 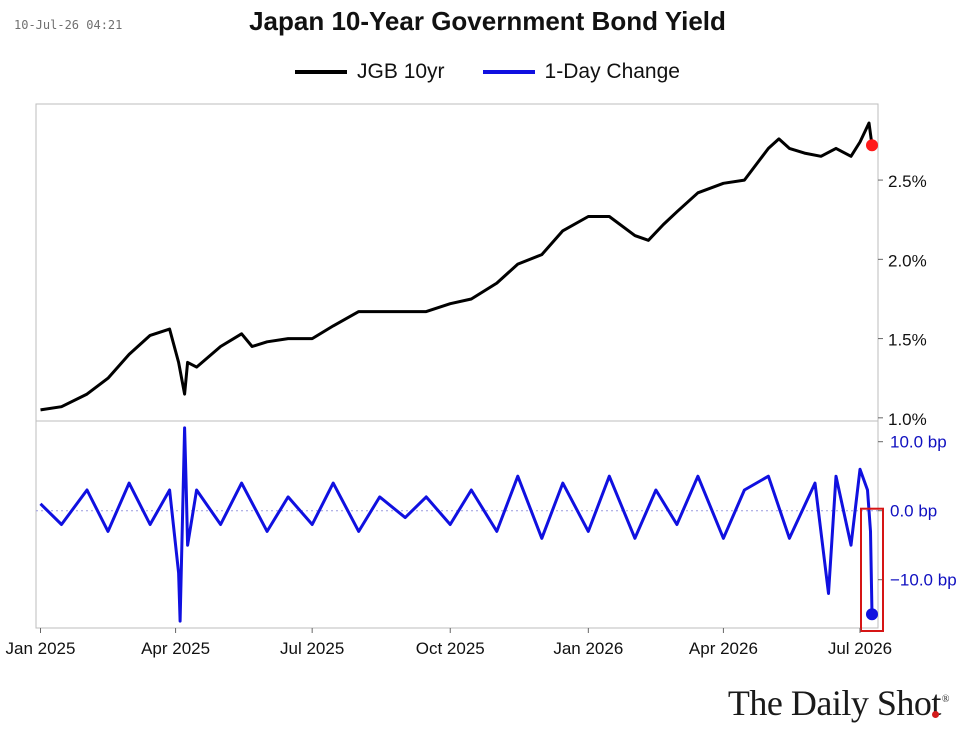 What do you see at coordinates (68, 25) in the screenshot?
I see `timestamp: 10-Jul-26 04:21` at bounding box center [68, 25].